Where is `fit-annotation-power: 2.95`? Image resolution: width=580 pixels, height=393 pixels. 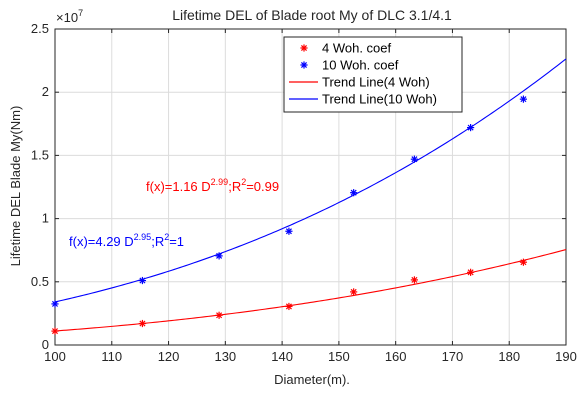 fit-annotation-power: 2.95 is located at coordinates (143, 237).